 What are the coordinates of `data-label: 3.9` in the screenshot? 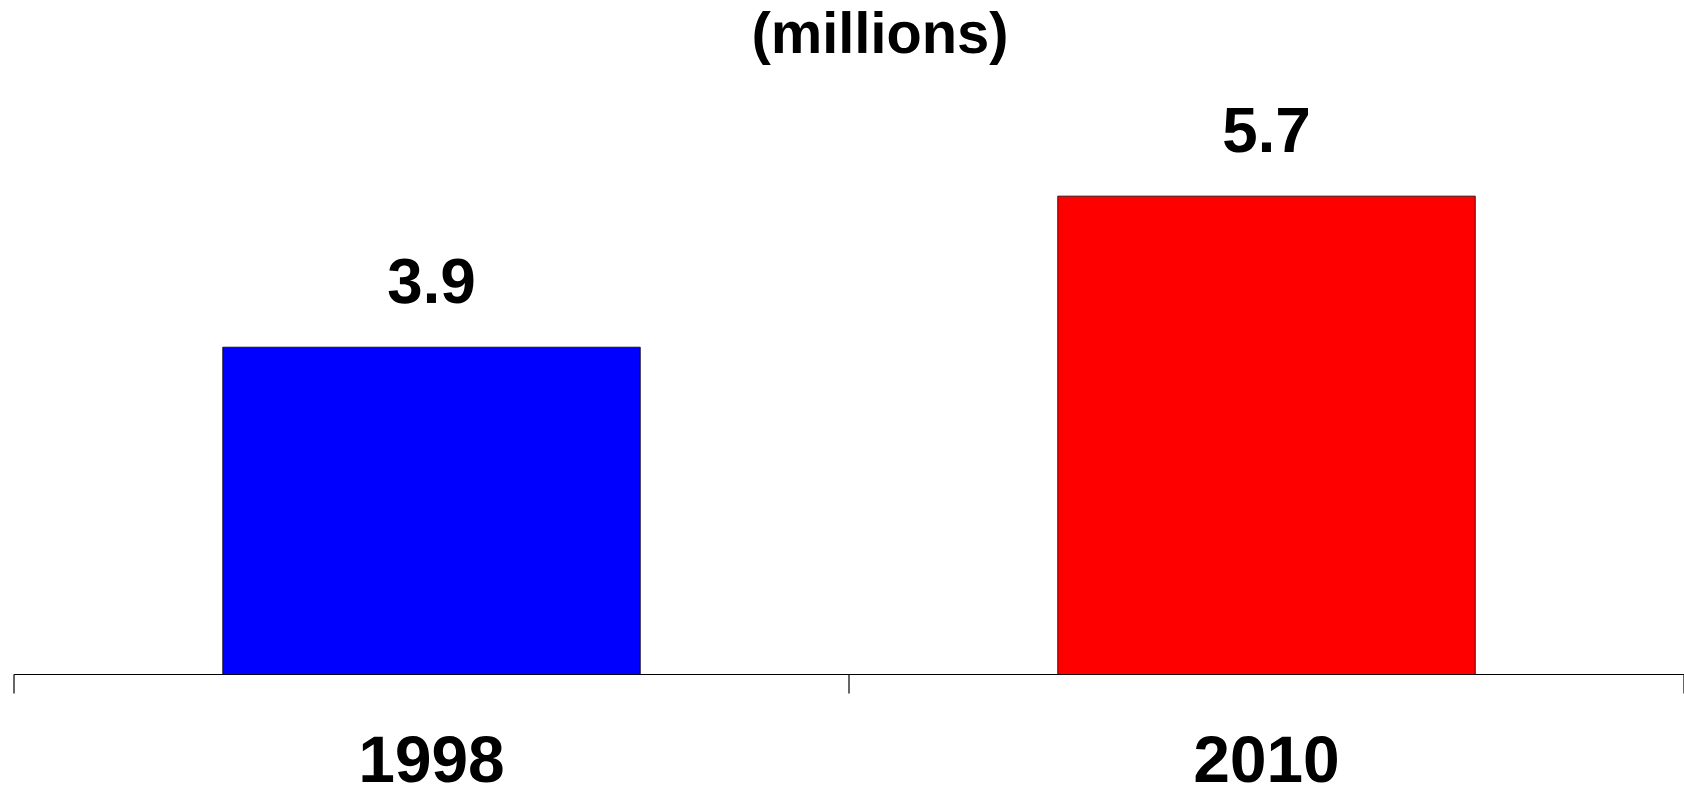 It's located at (431, 281).